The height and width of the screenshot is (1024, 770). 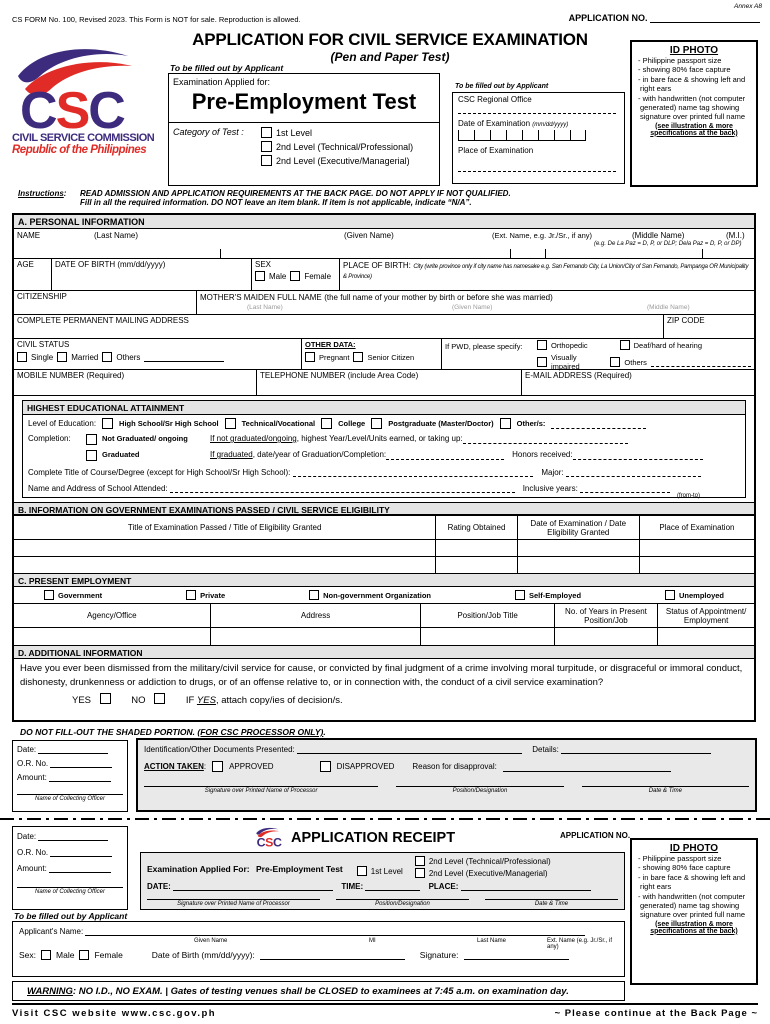 What do you see at coordinates (310, 357) in the screenshot?
I see `checkbox-pregnant` at bounding box center [310, 357].